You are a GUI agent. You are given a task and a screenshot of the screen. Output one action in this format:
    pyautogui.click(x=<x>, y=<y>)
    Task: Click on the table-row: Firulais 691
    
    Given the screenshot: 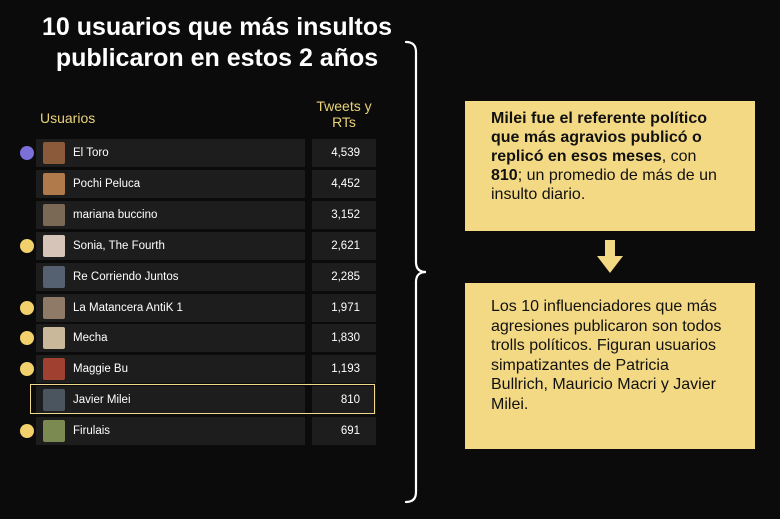 What is the action you would take?
    pyautogui.click(x=190, y=431)
    